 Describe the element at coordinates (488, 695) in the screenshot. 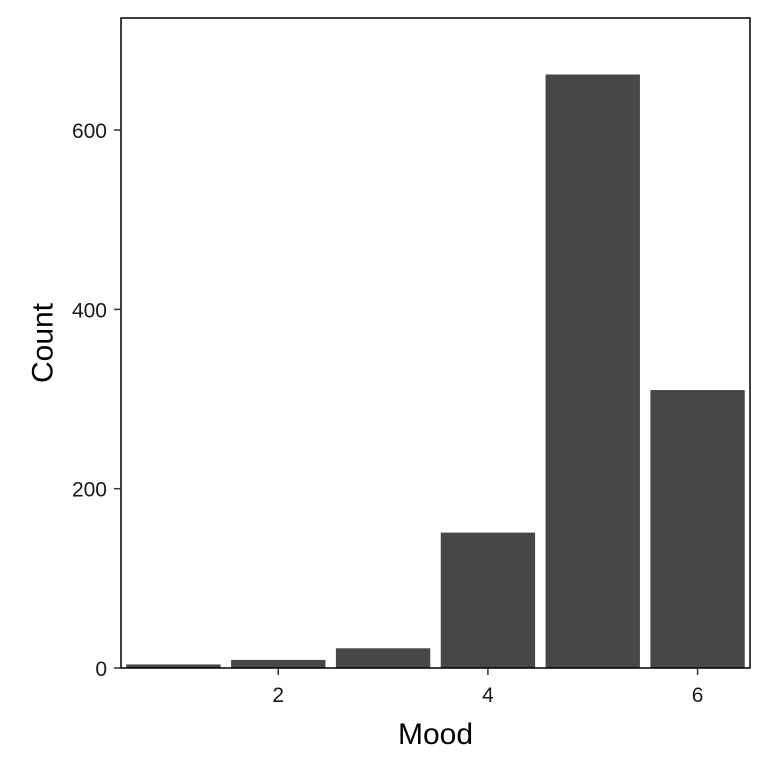

I see `x-tick-label: 4` at that location.